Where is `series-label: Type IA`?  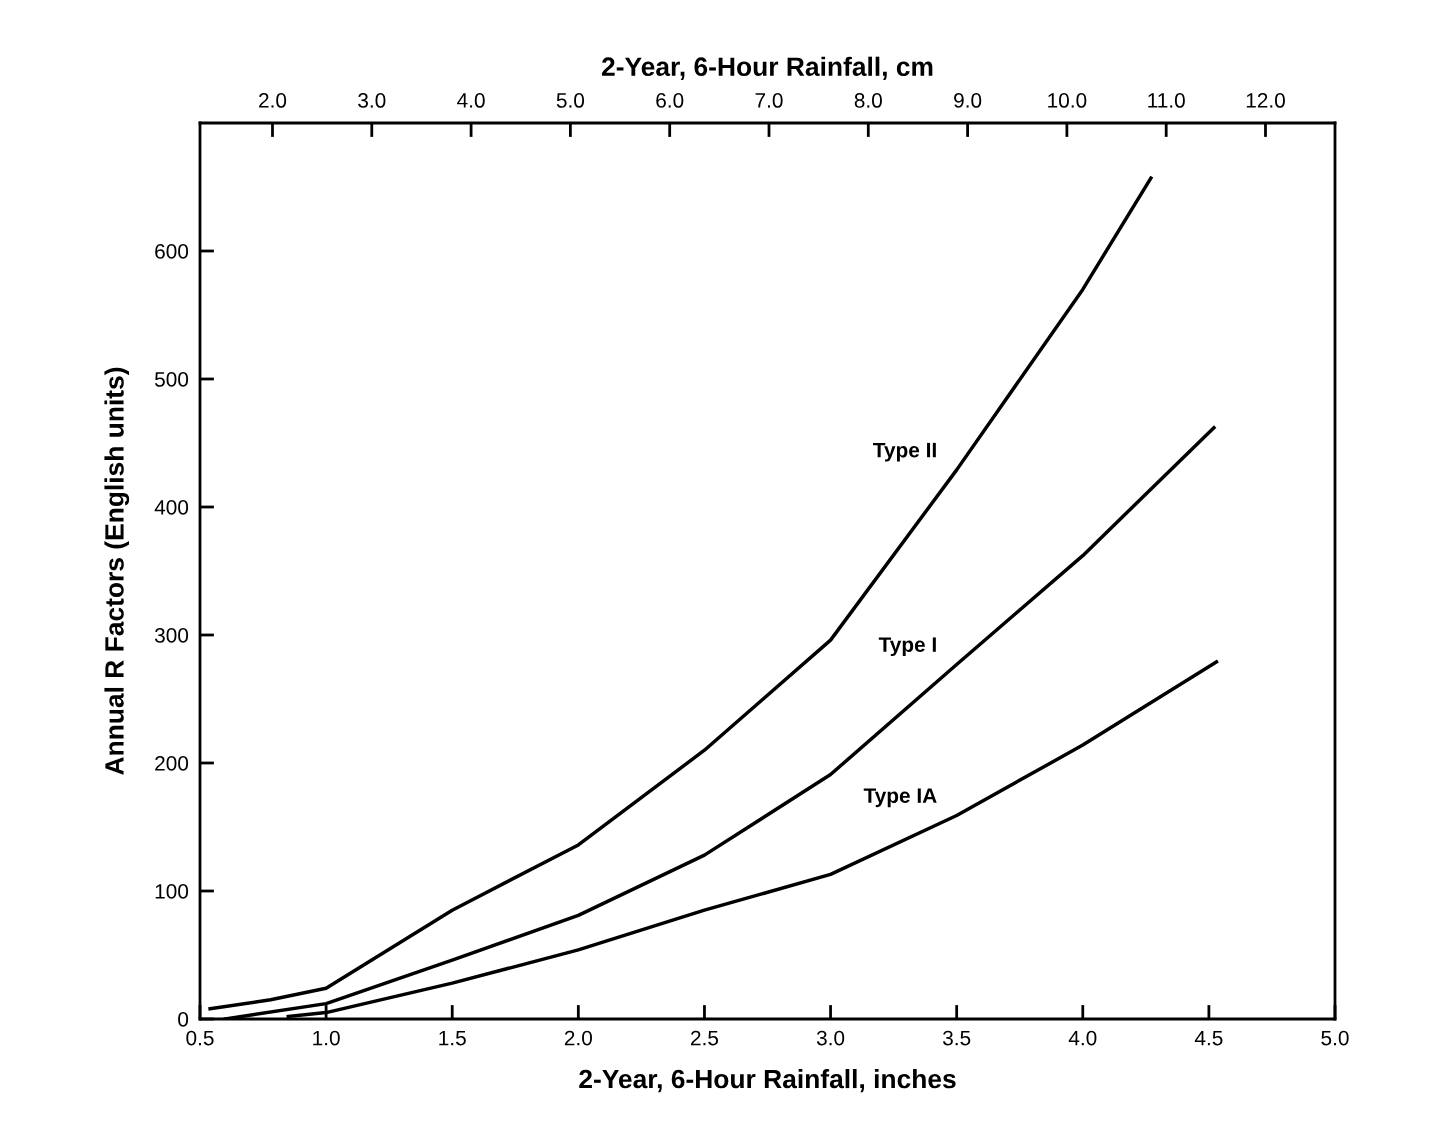 series-label: Type IA is located at coordinates (900, 798).